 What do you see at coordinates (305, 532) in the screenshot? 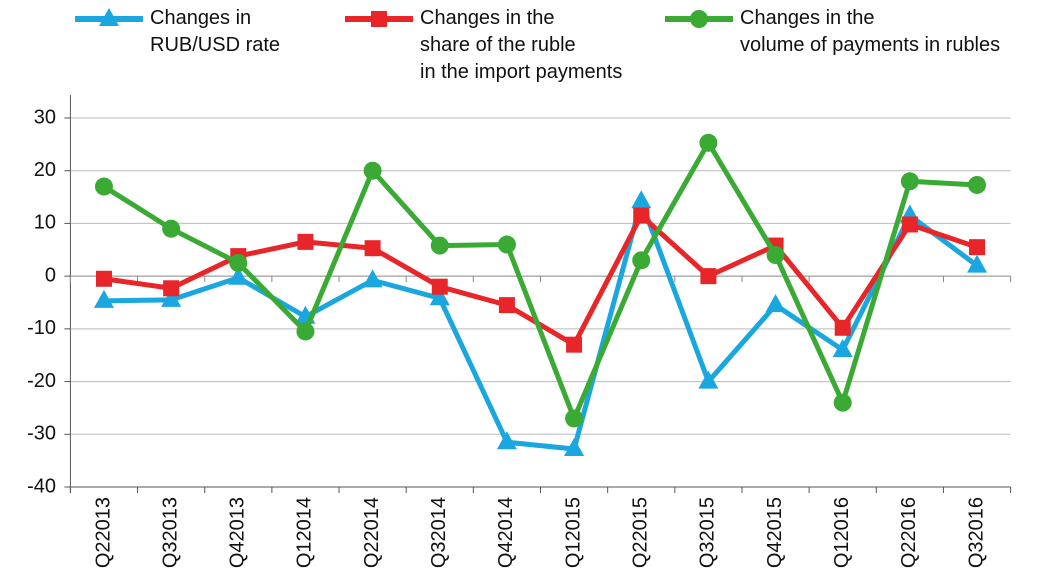
I see `x-tick-label: Q12014` at bounding box center [305, 532].